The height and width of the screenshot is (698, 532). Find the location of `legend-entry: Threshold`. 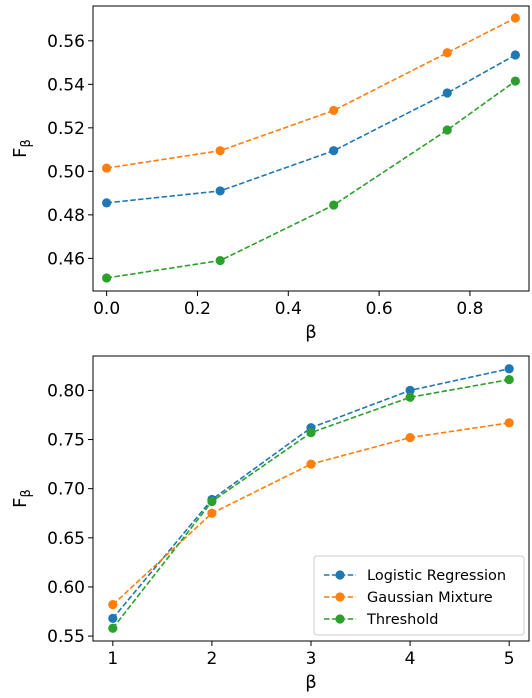

legend-entry: Threshold is located at coordinates (381, 620).